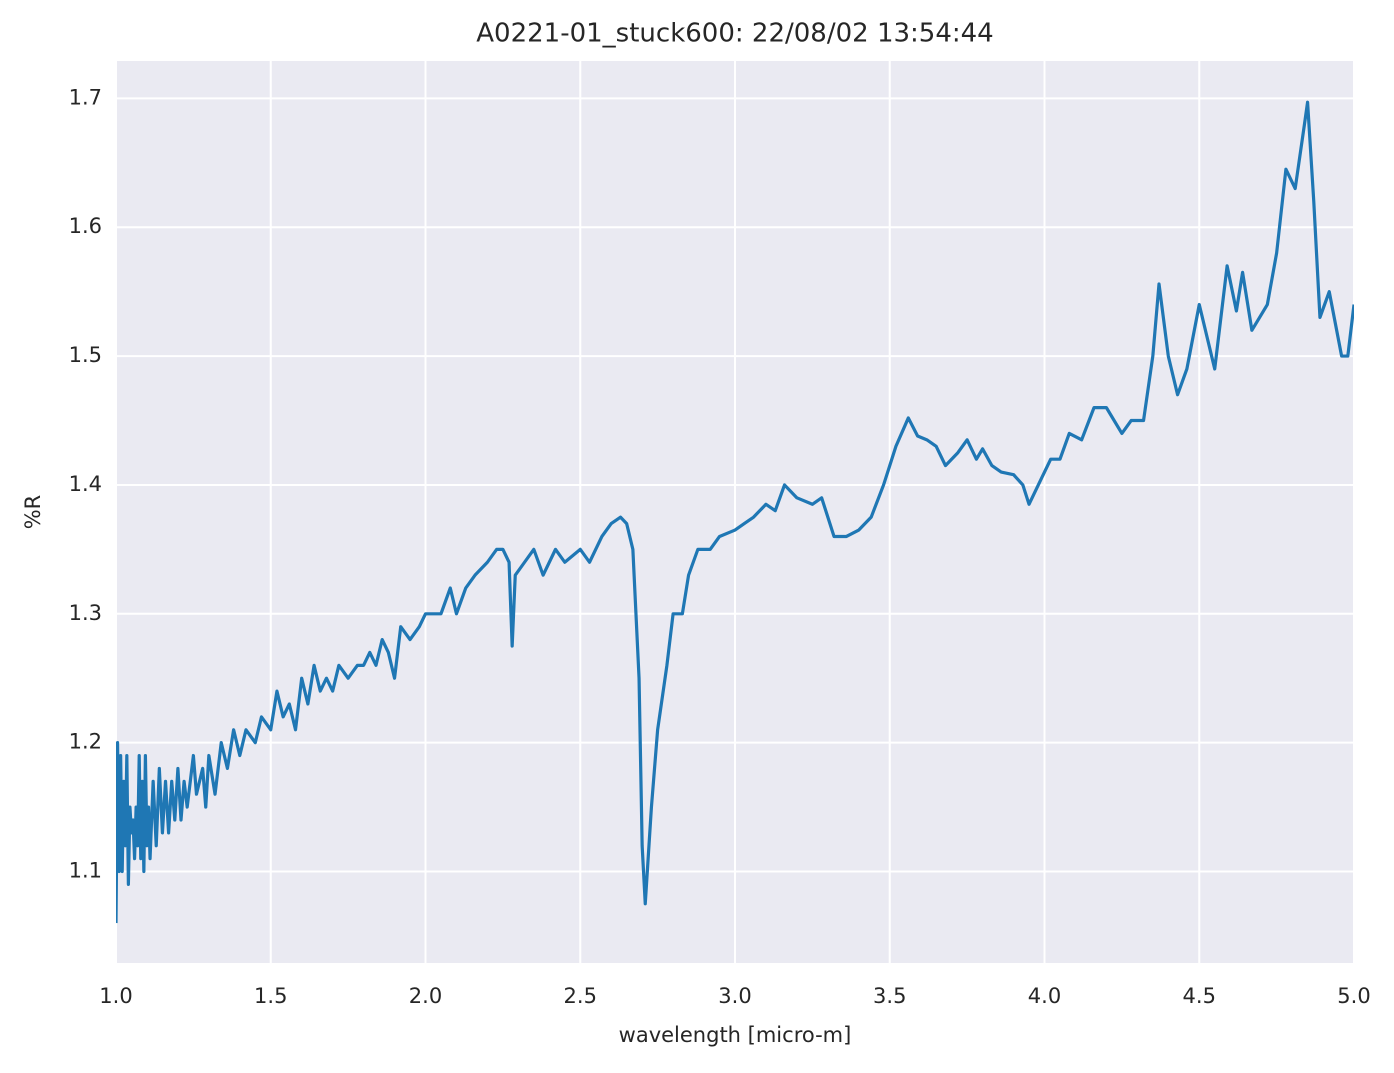 Image resolution: width=1394 pixels, height=1073 pixels. Describe the element at coordinates (85, 355) in the screenshot. I see `y-tick-label: 1.5` at that location.